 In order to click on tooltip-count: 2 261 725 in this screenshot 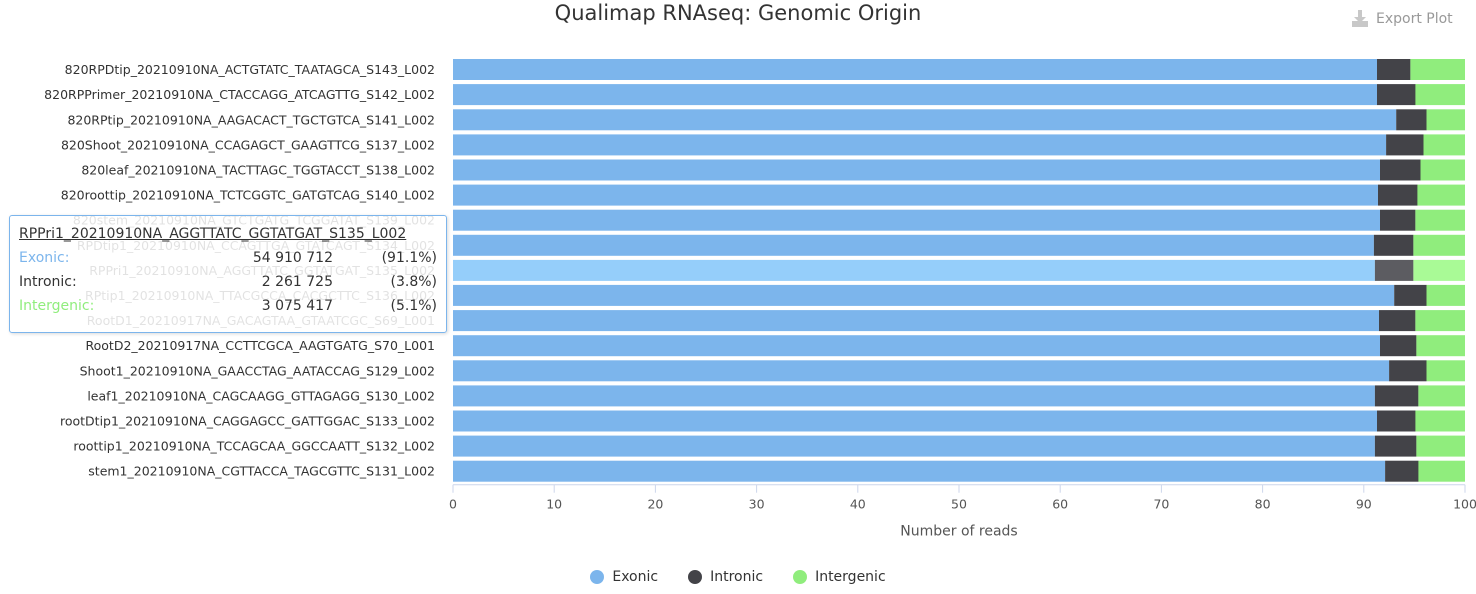, I will do `click(297, 282)`.